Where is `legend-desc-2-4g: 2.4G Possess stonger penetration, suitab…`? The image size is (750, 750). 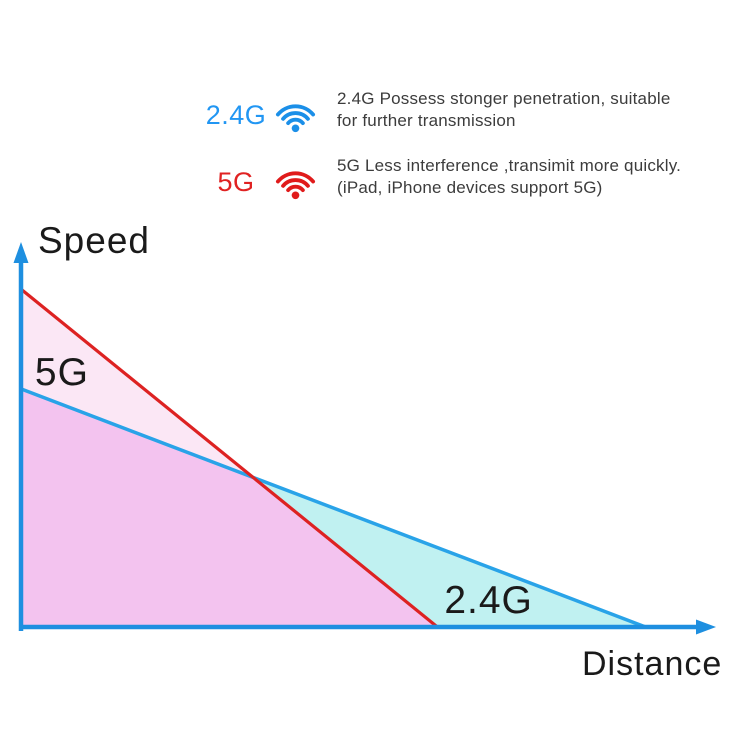 legend-desc-2-4g: 2.4G Possess stonger penetration, suitab… is located at coordinates (532, 110).